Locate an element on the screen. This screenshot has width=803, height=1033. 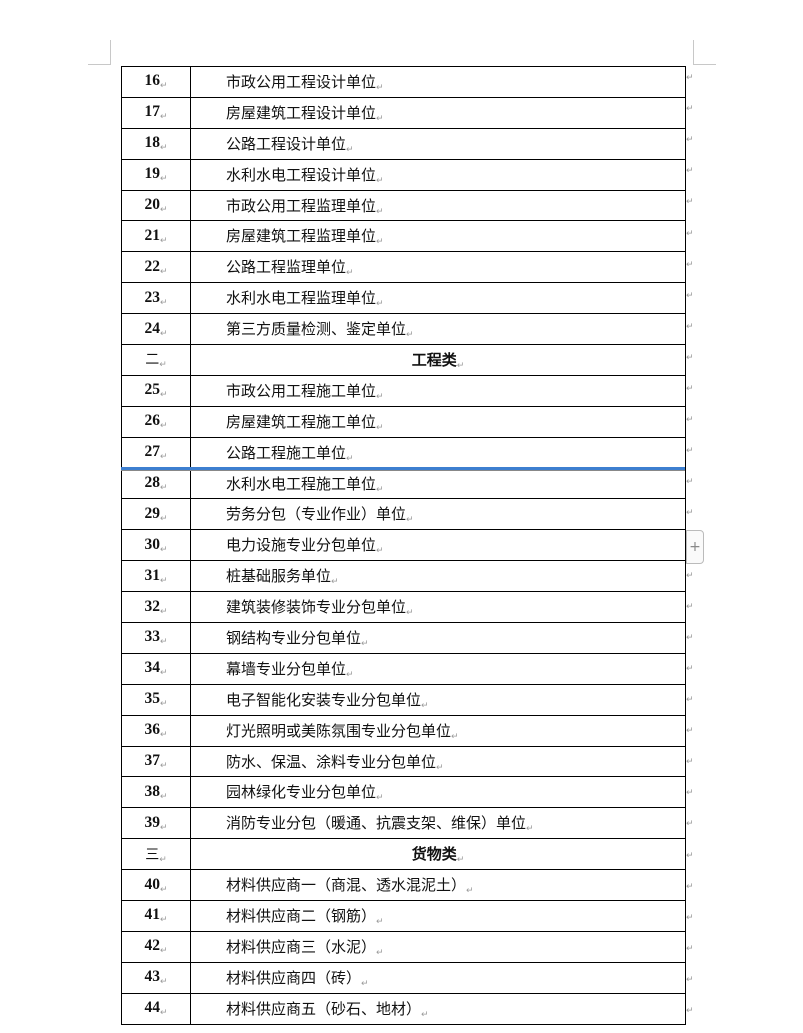
row-number-cell: 三 is located at coordinates (156, 854).